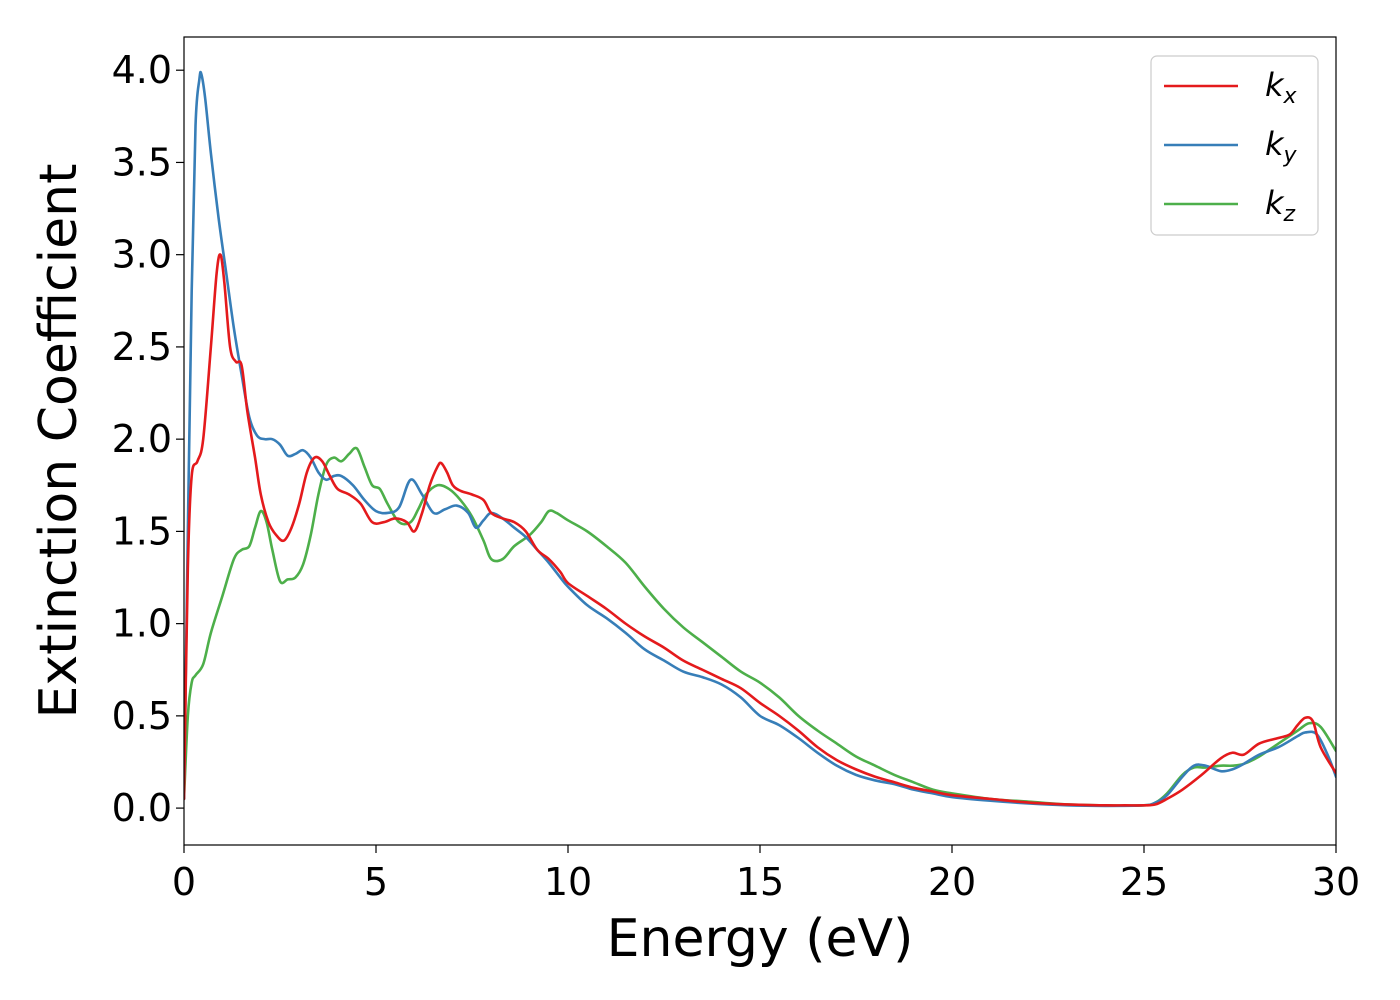 The image size is (1400, 1000). I want to click on y-tick-label: 4.0, so click(142, 70).